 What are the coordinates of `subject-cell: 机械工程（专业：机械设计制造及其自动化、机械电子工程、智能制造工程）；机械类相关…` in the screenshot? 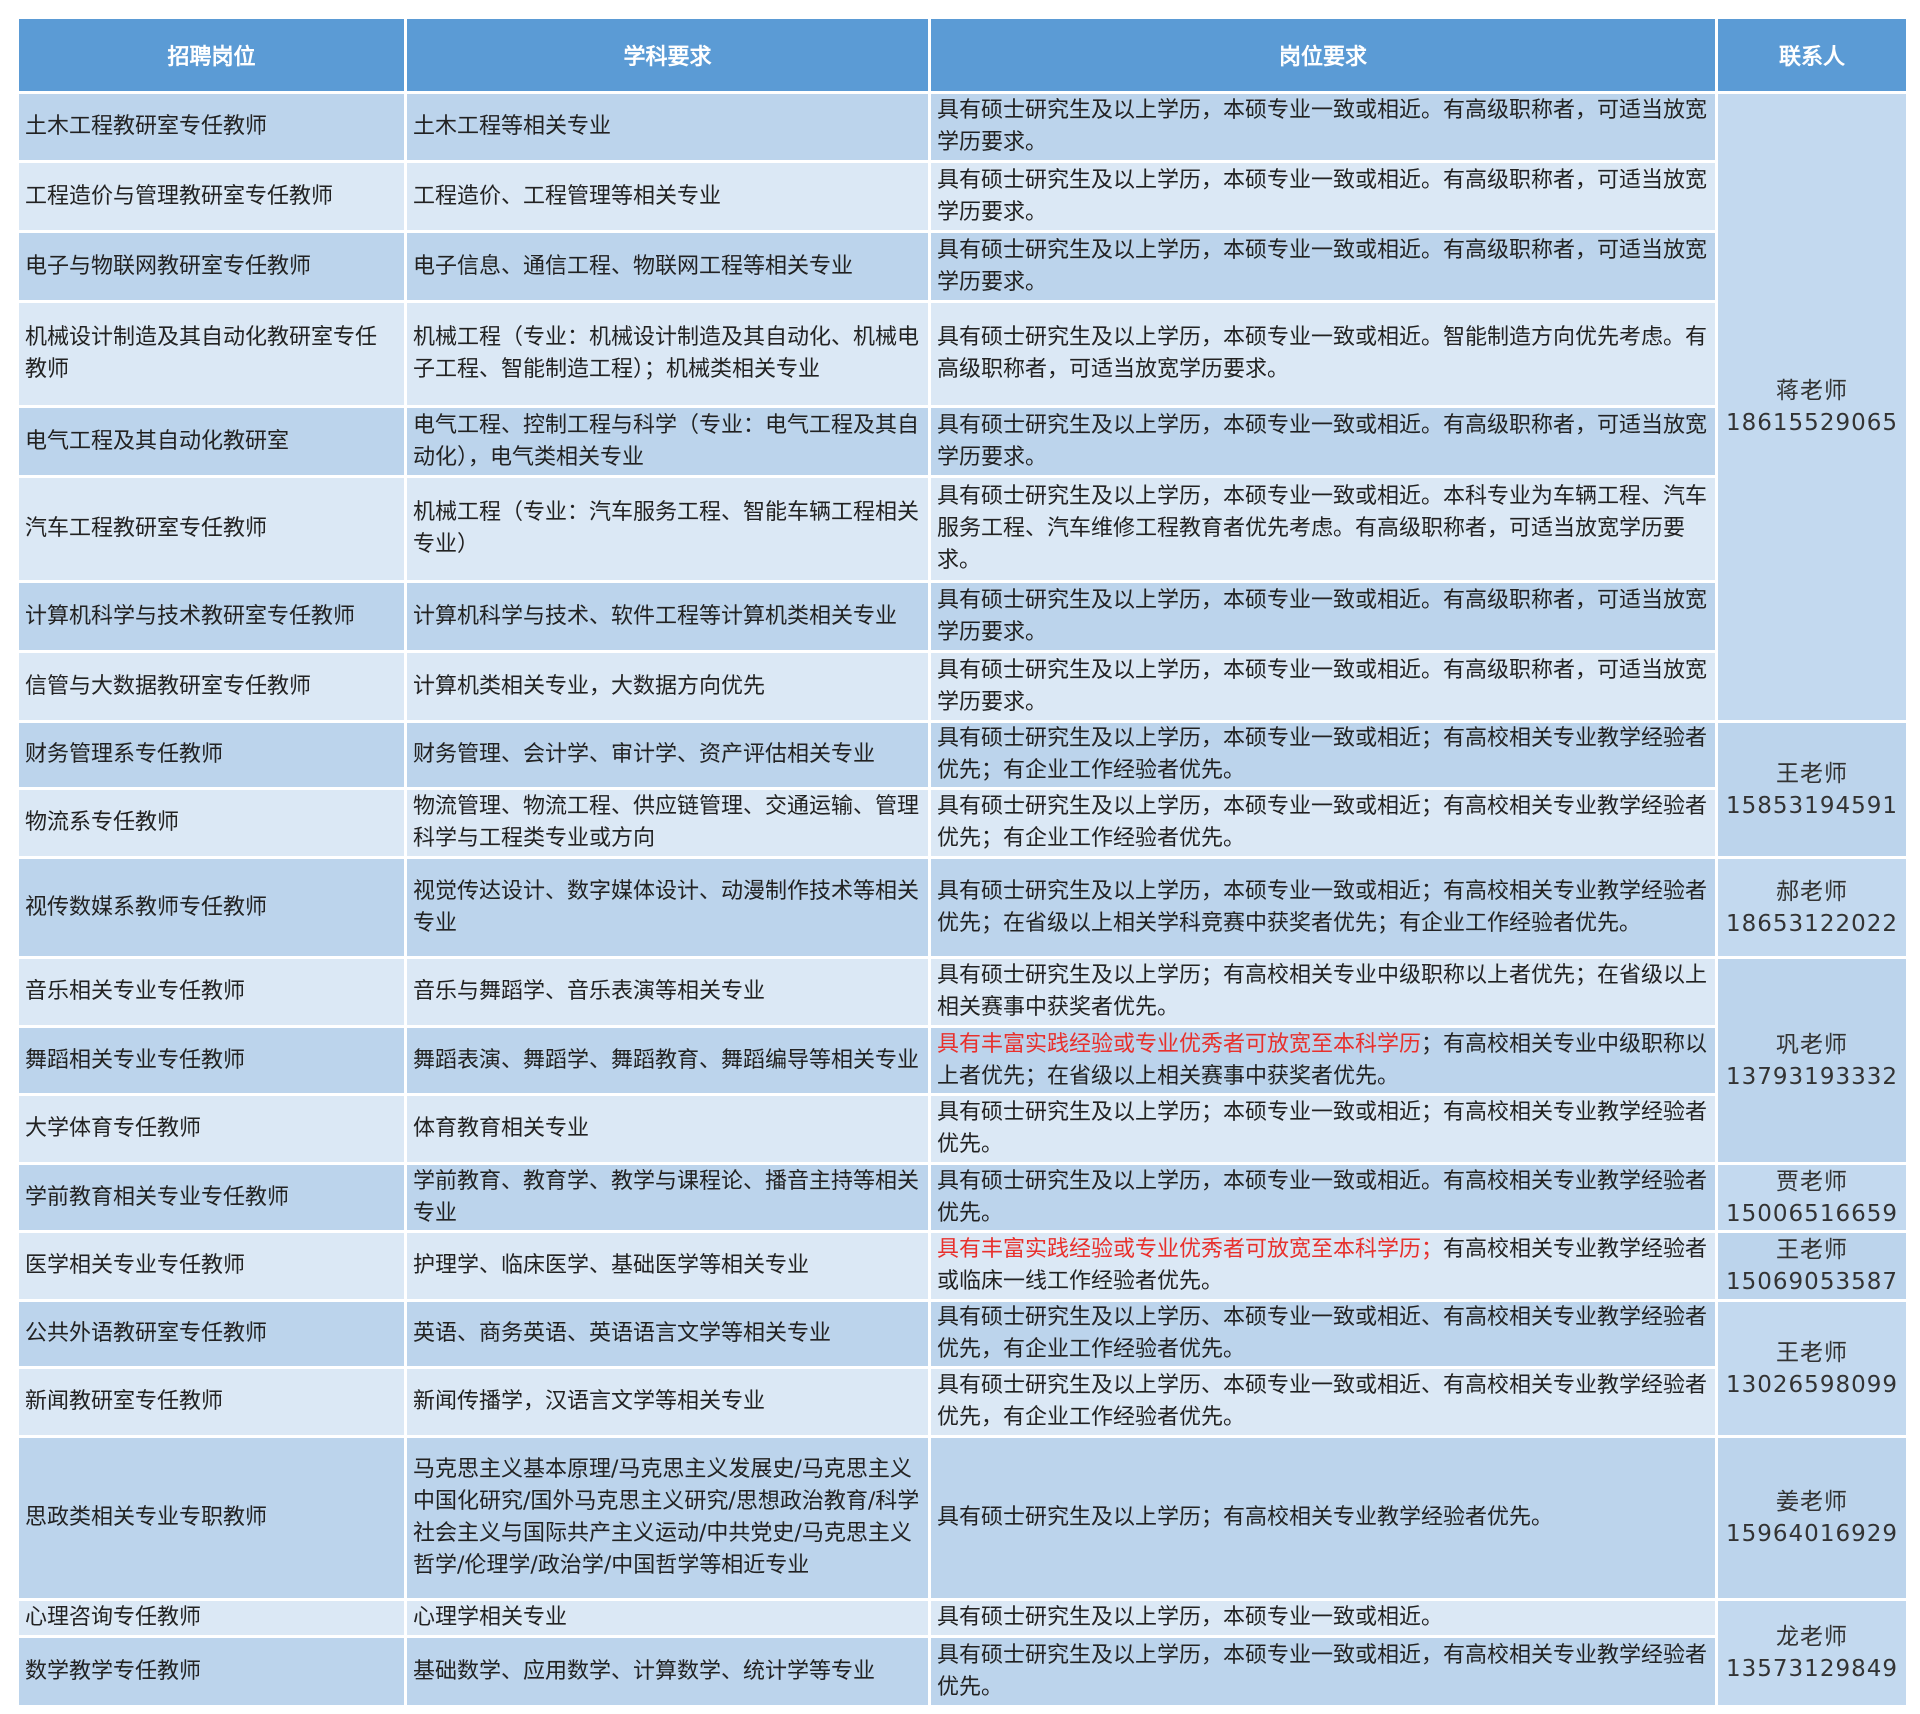 It's located at (667, 354).